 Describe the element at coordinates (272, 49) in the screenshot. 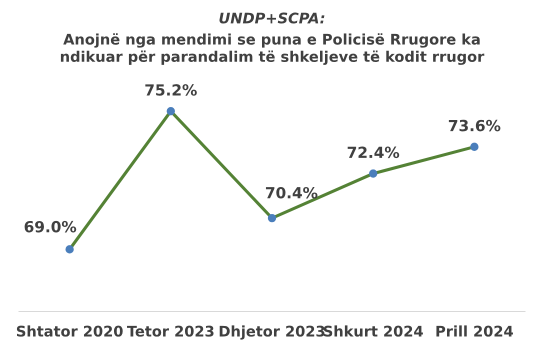

I see `chart-subtitle: Anojnë nga mendimi se puna e Policisë Rrugore ka ndikuar për parandalim të shkeljeve të kodit rrugor` at that location.